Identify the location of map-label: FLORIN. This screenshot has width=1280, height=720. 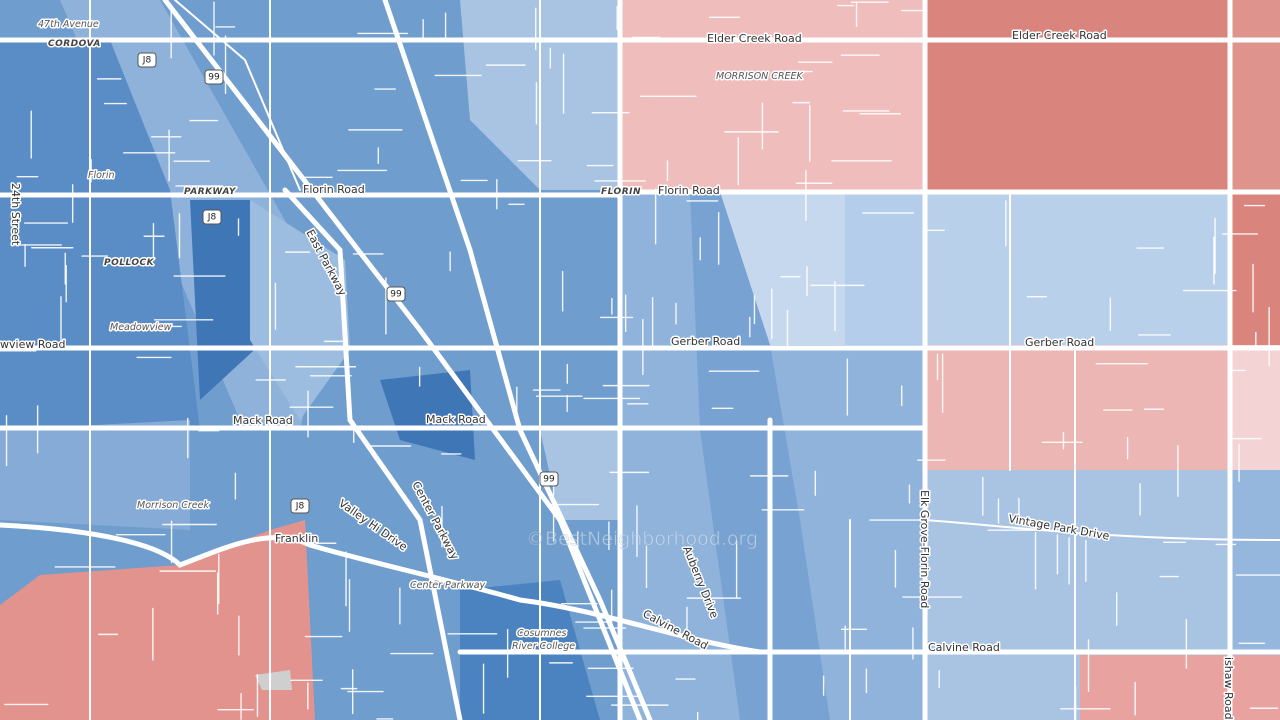
(621, 192).